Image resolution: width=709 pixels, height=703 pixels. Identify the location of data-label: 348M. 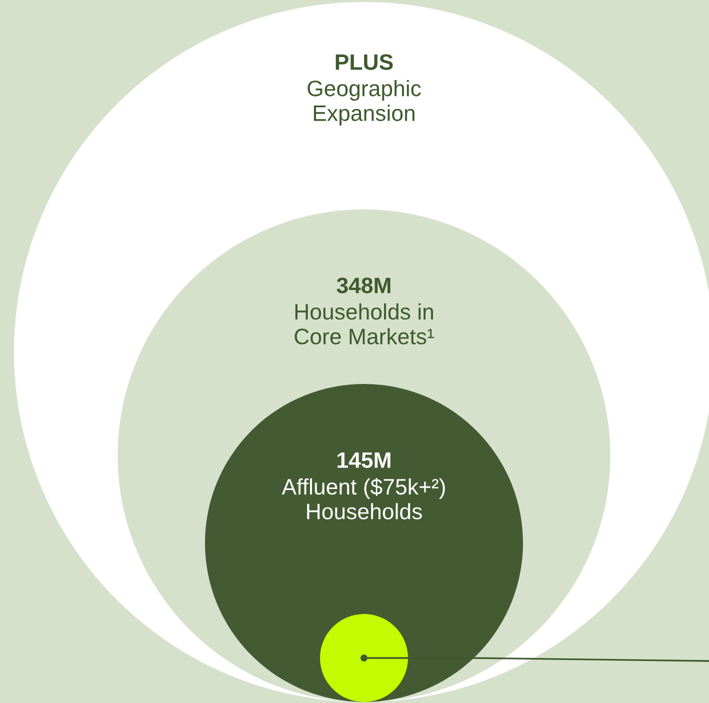
(363, 286).